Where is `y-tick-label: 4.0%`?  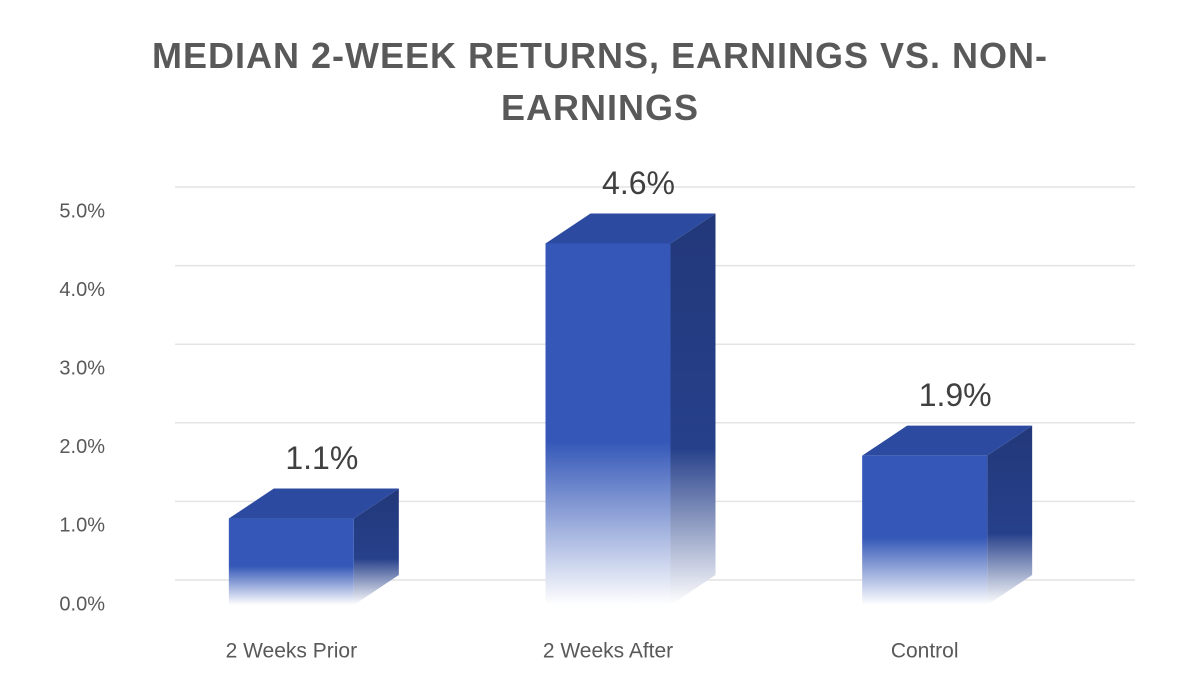 y-tick-label: 4.0% is located at coordinates (82, 290).